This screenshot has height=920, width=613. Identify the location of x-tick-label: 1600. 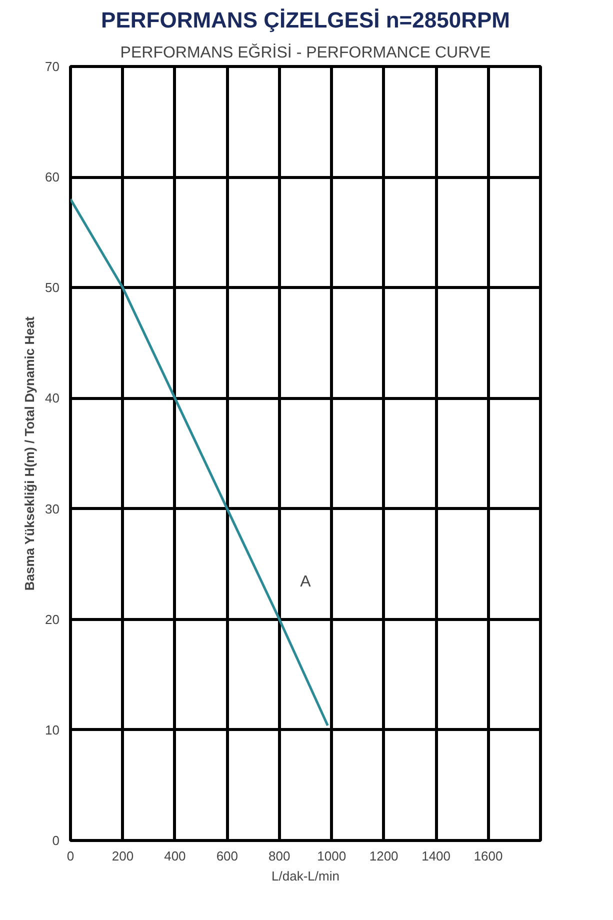
(488, 856).